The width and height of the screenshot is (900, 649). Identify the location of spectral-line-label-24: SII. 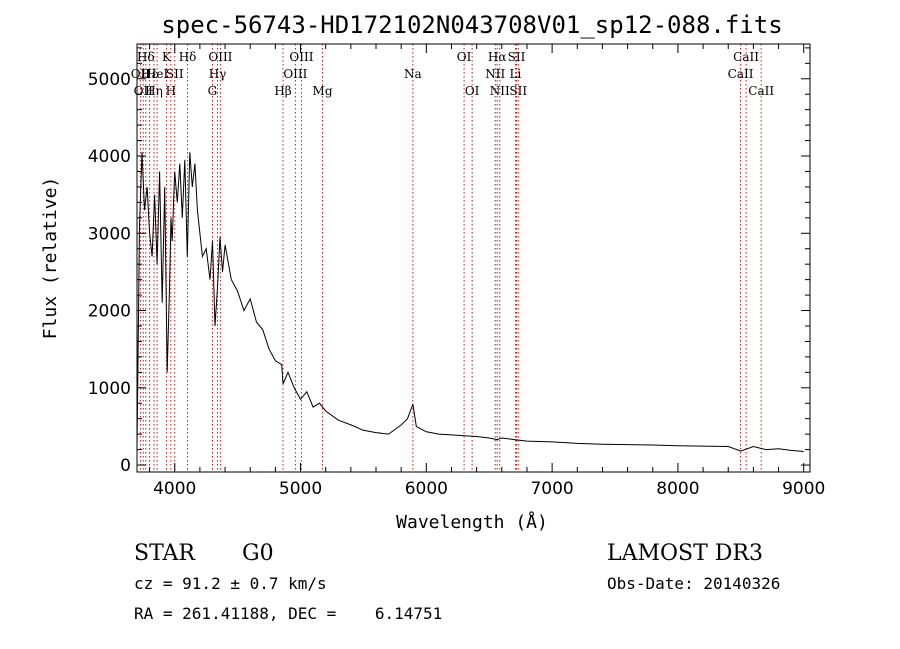
(517, 57).